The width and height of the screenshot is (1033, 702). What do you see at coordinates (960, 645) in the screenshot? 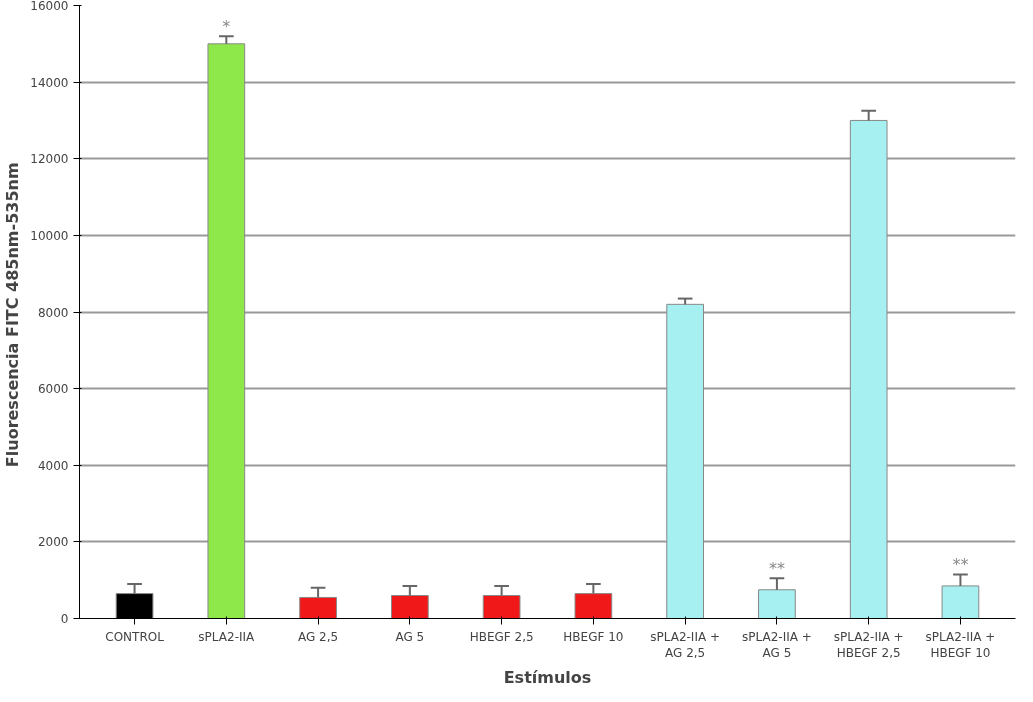
I see `x-tick-label: sPLA2-IIA + HBEGF 10` at bounding box center [960, 645].